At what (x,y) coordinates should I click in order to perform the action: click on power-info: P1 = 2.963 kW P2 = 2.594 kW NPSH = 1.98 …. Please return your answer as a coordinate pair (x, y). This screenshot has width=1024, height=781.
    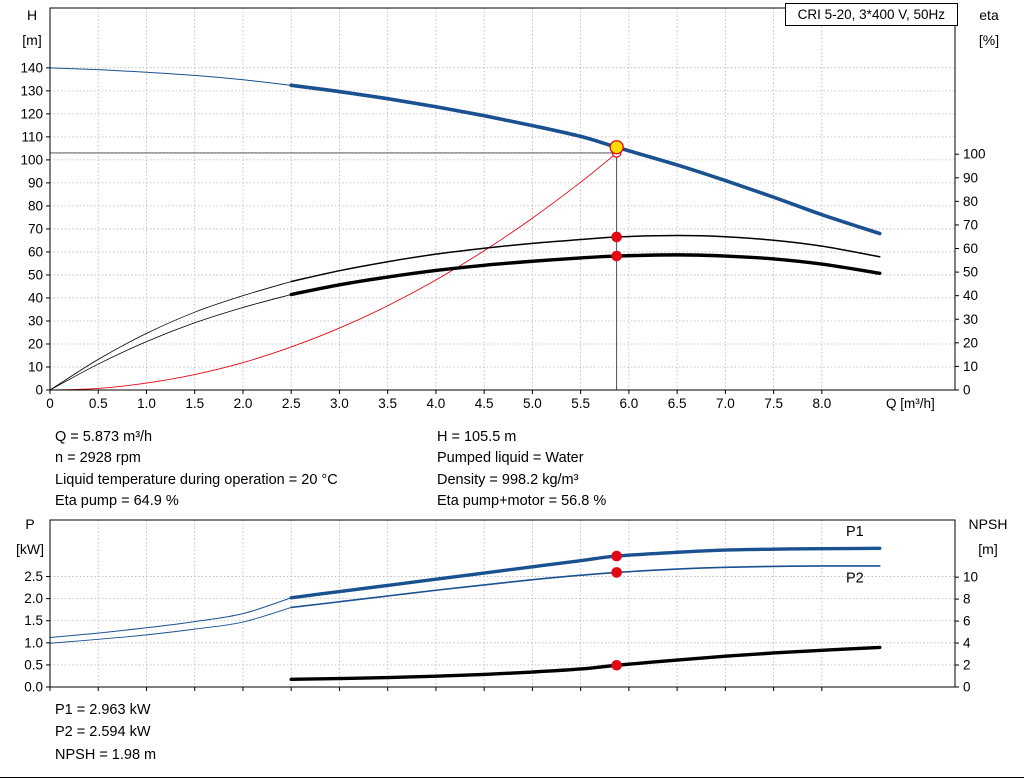
    Looking at the image, I should click on (105, 732).